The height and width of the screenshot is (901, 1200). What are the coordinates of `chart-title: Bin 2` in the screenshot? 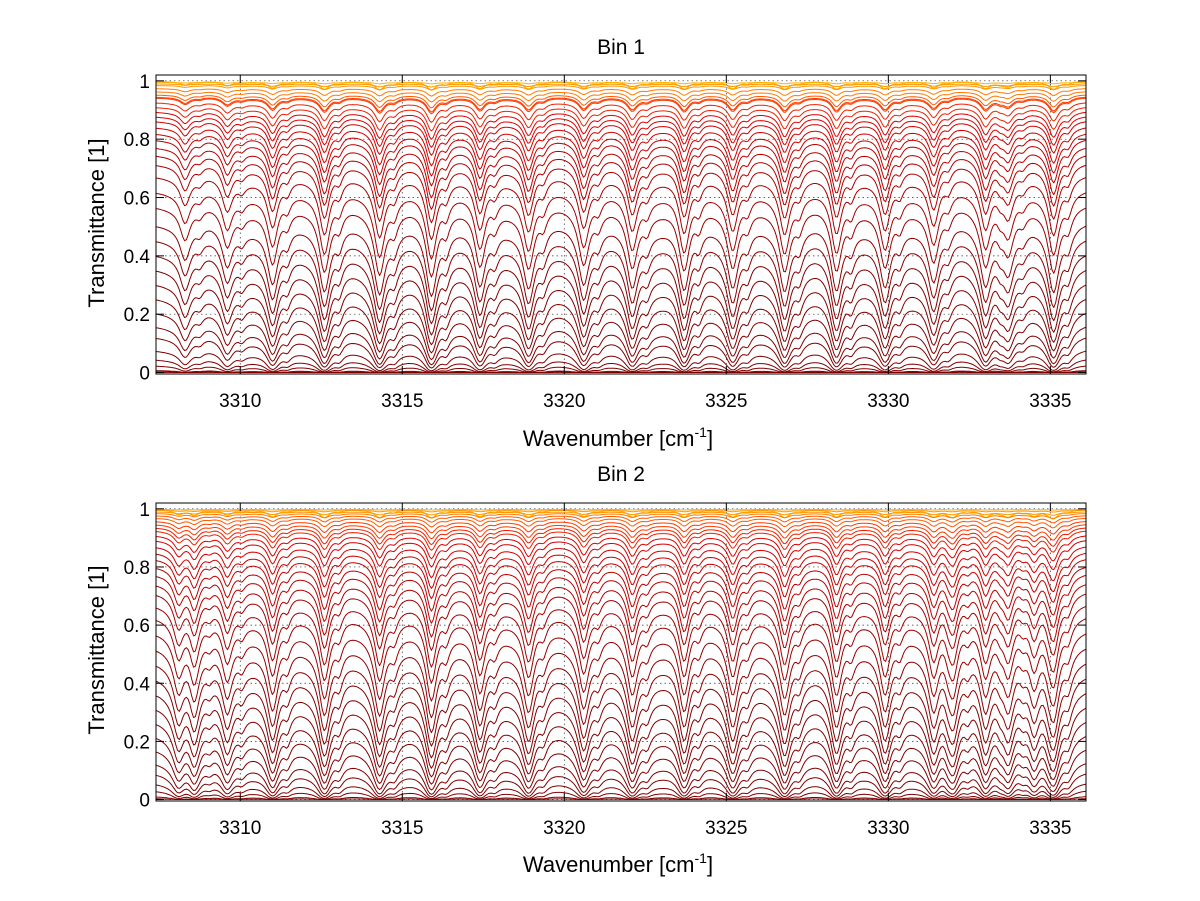 It's located at (621, 474).